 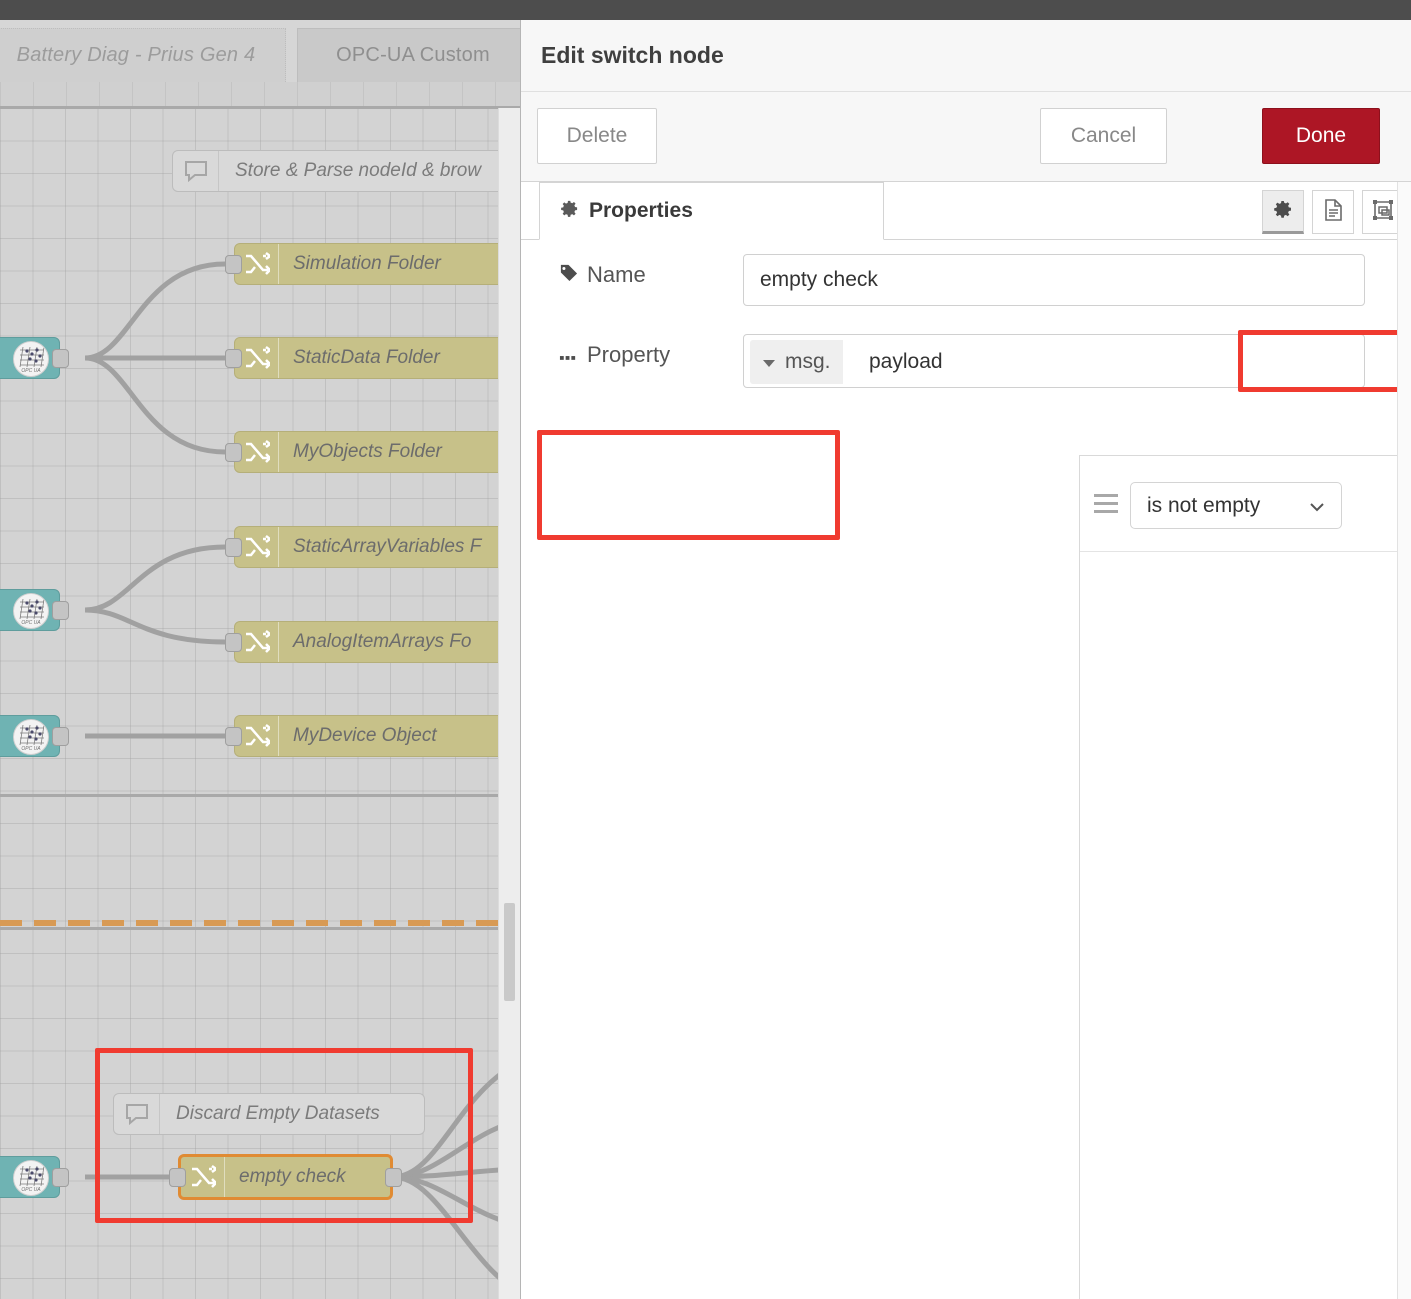 What do you see at coordinates (292, 1176) in the screenshot?
I see `switch-node-label: empty check` at bounding box center [292, 1176].